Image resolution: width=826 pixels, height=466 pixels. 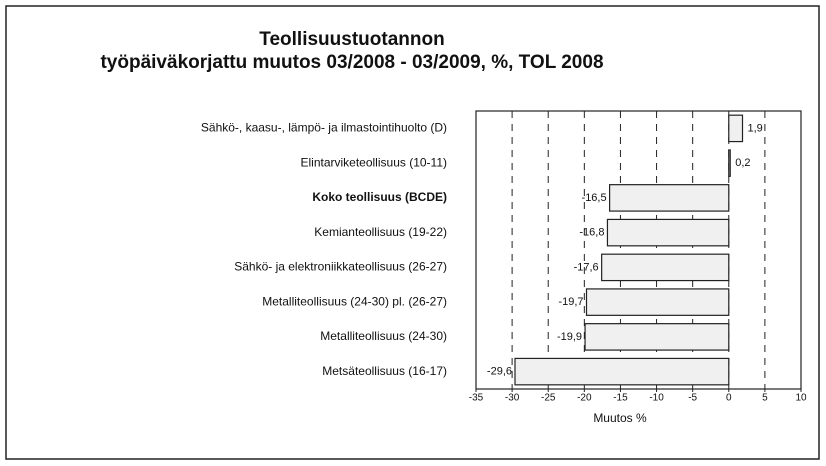 I want to click on value-label: -19,9, so click(x=569, y=337).